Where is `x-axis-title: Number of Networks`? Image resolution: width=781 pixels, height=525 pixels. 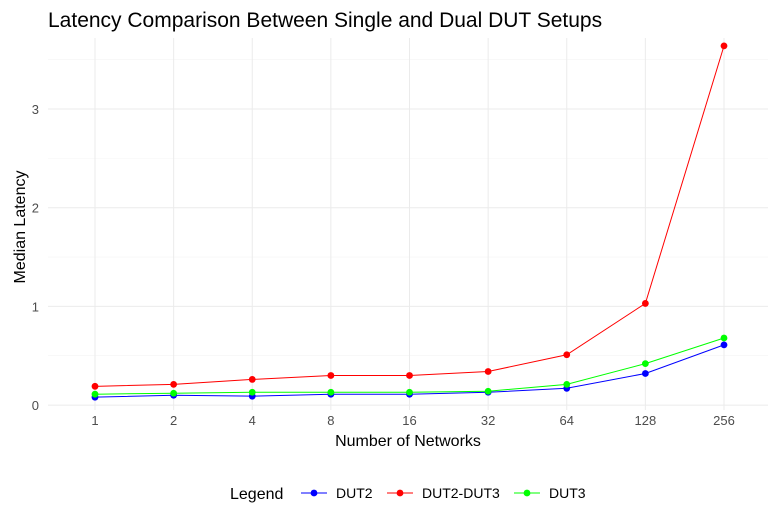
x-axis-title: Number of Networks is located at coordinates (408, 441).